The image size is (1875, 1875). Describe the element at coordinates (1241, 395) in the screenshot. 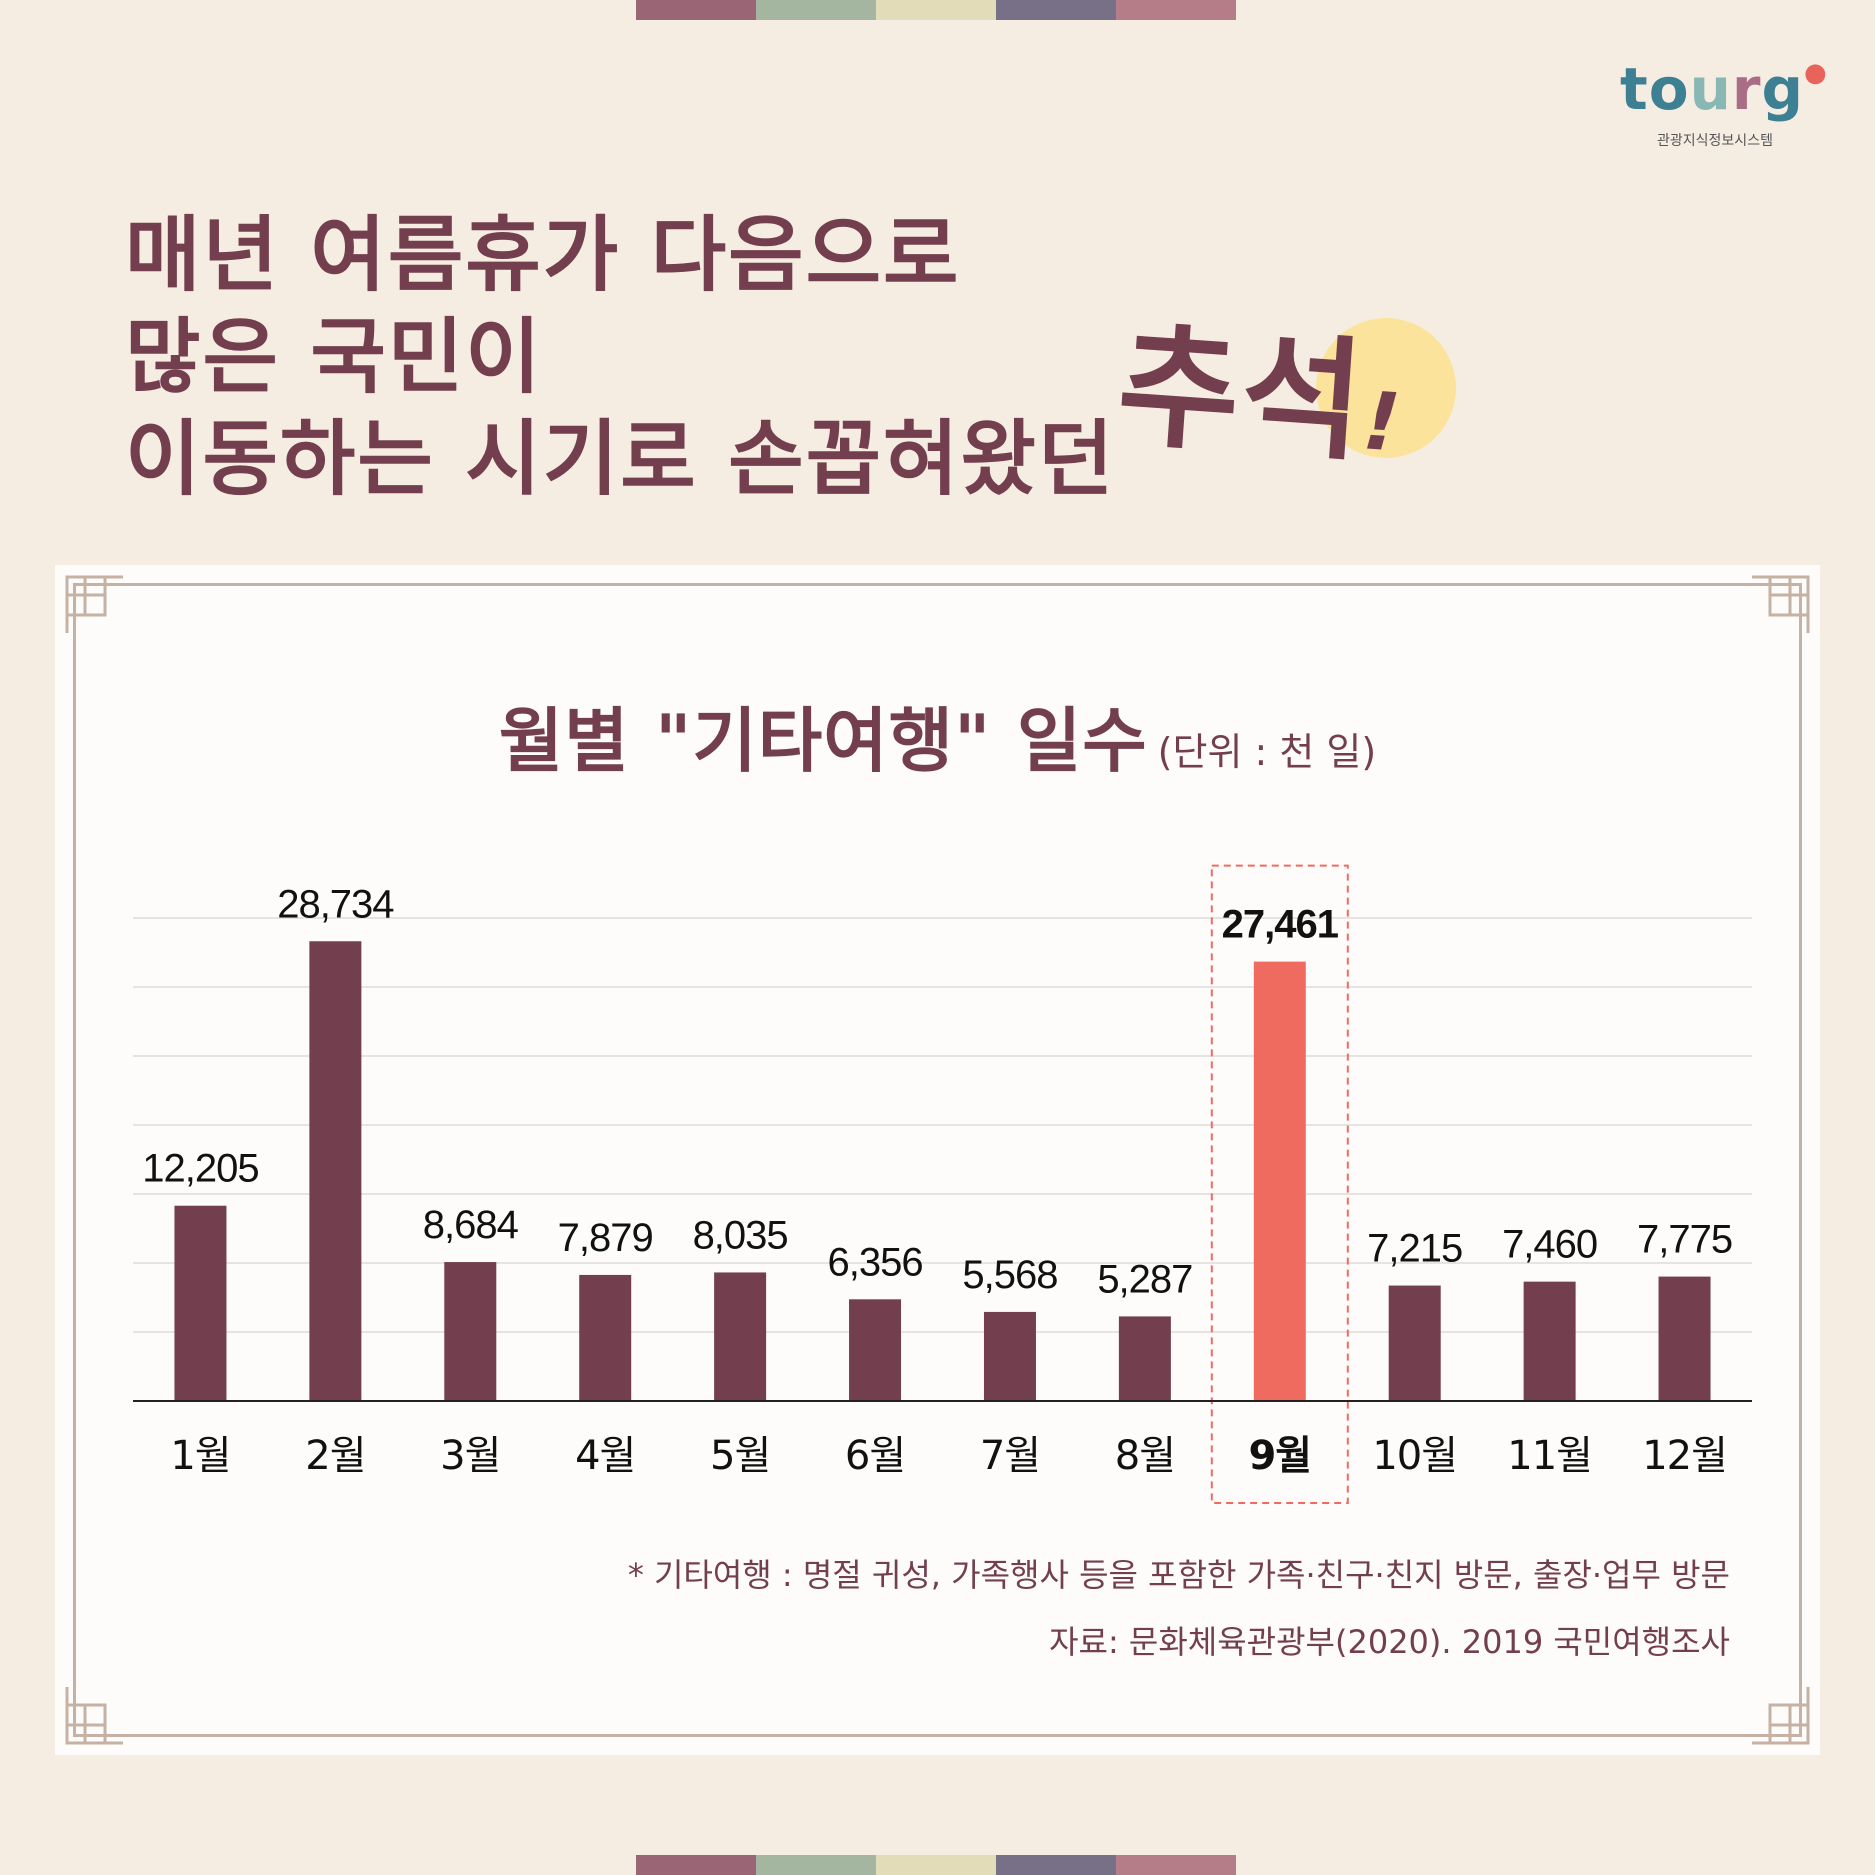

I see `chuseok-text: 추석` at that location.